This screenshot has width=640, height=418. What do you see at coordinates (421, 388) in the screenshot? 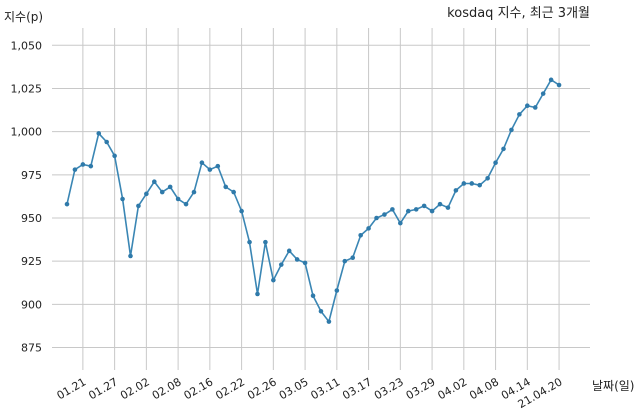
I see `x-tick-label: 03.29` at bounding box center [421, 388].